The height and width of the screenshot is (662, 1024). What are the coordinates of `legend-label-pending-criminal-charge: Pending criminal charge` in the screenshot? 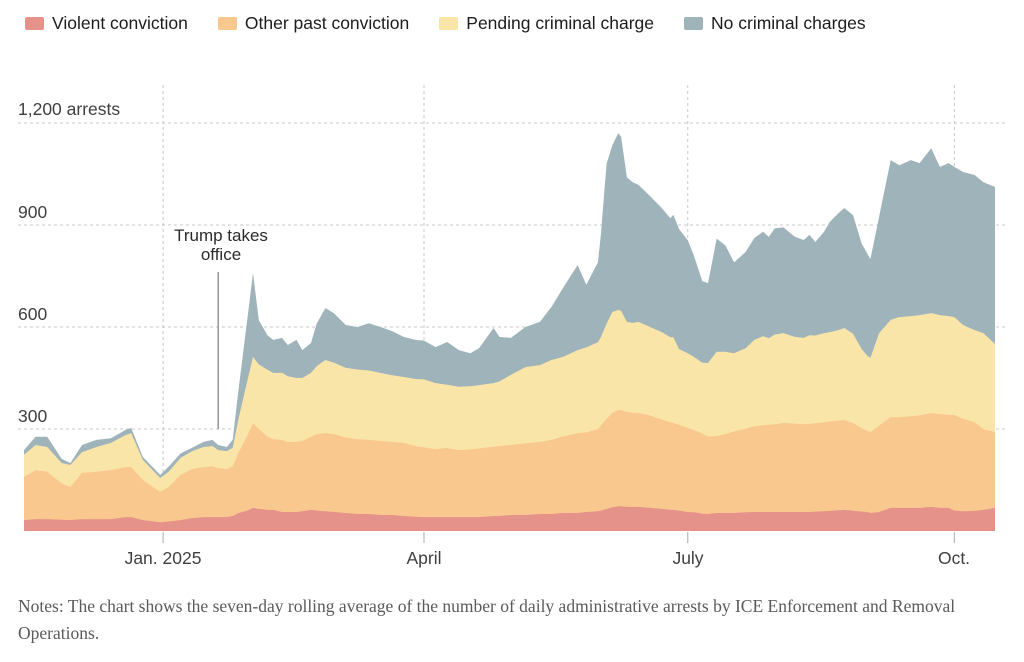 It's located at (560, 23).